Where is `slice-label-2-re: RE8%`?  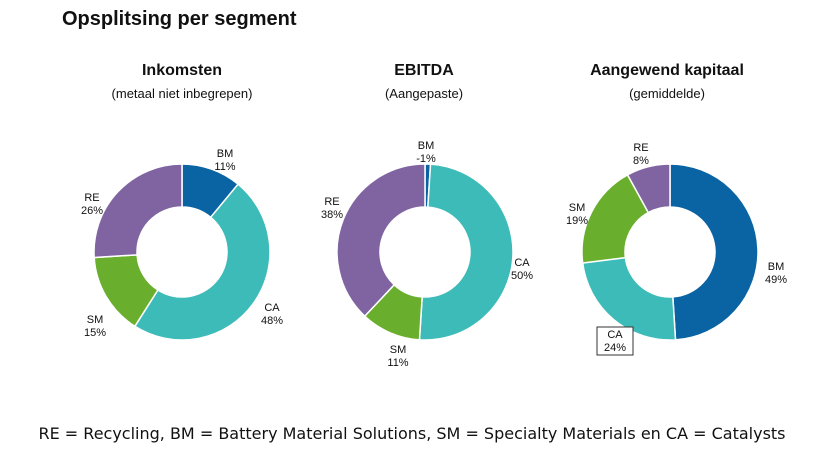
slice-label-2-re: RE8% is located at coordinates (641, 154).